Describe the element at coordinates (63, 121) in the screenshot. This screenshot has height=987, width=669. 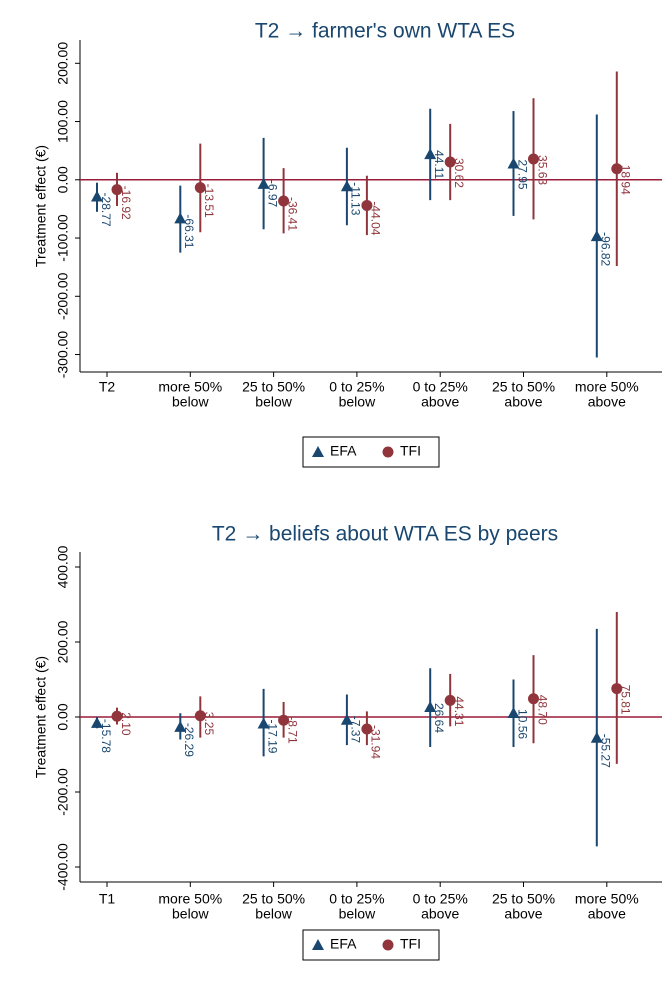
I see `y-tick-label: 100.00` at that location.